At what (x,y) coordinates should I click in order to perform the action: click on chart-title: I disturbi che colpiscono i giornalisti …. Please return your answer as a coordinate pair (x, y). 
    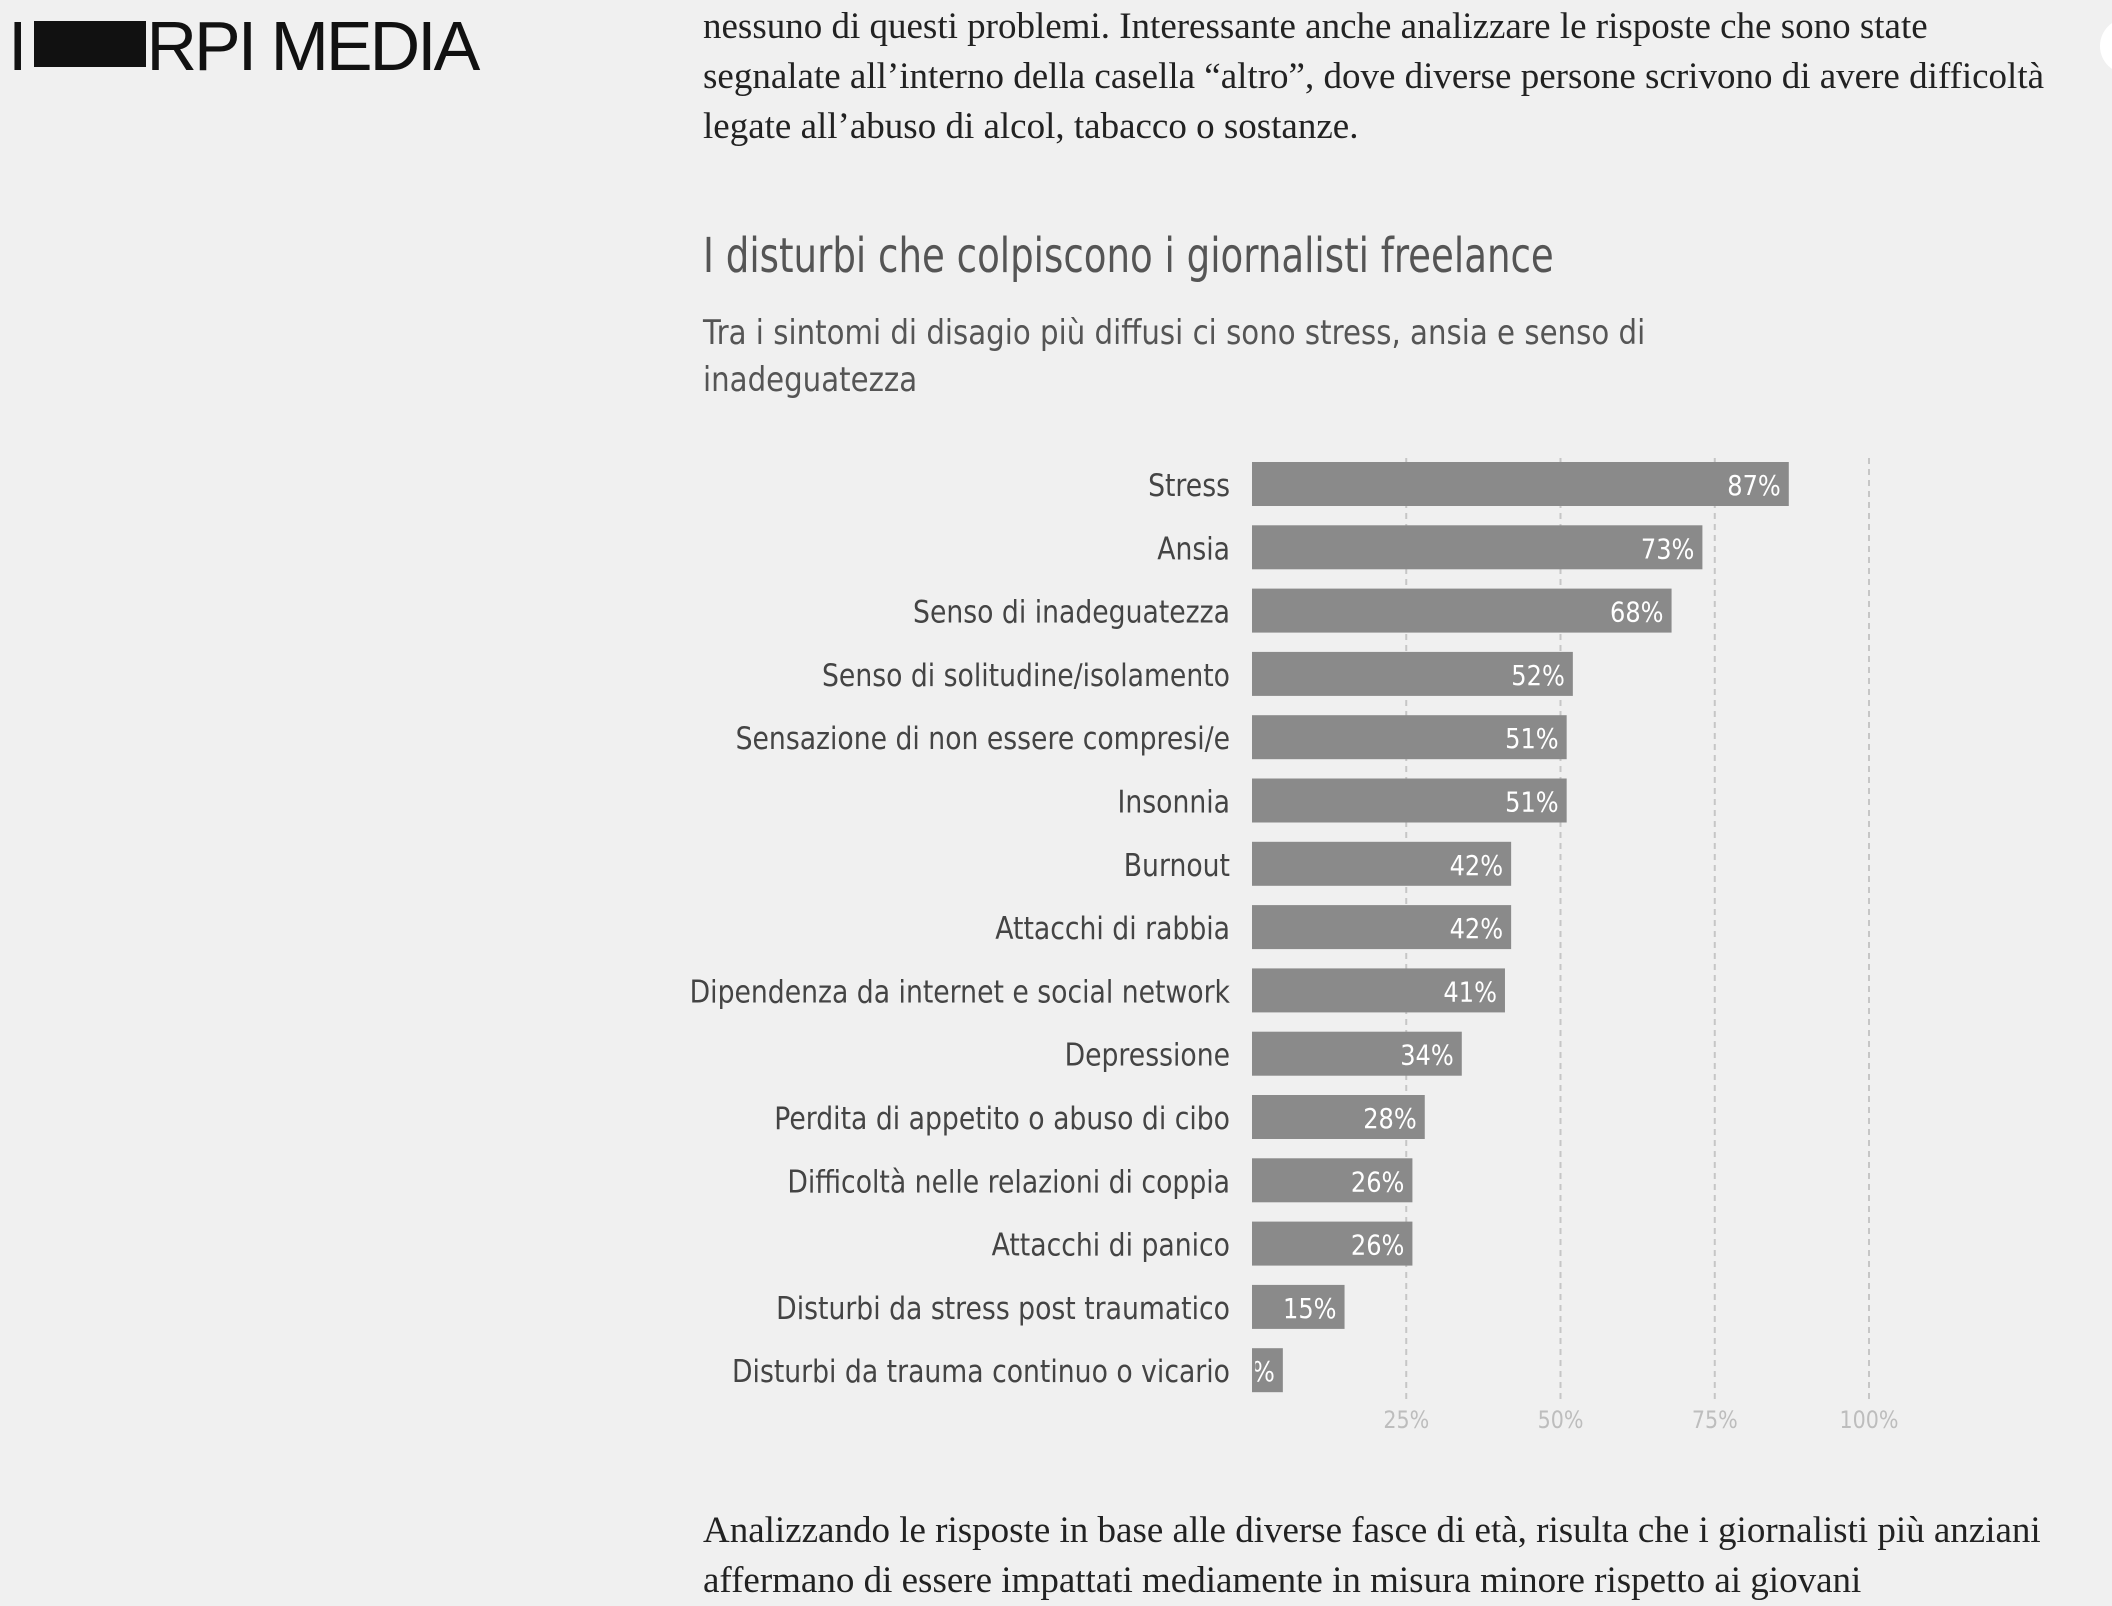
    Looking at the image, I should click on (1128, 256).